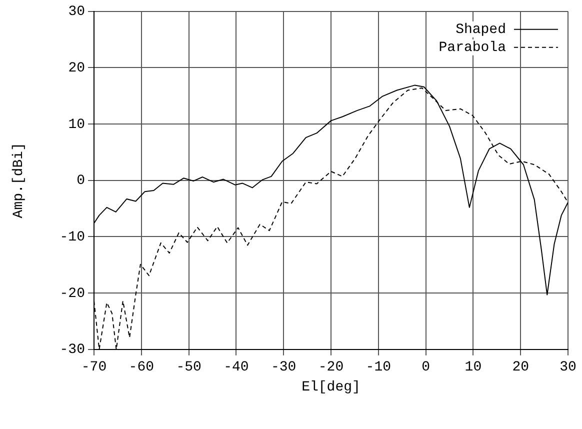 This screenshot has height=429, width=582. What do you see at coordinates (521, 368) in the screenshot?
I see `x-tick-label: 20` at bounding box center [521, 368].